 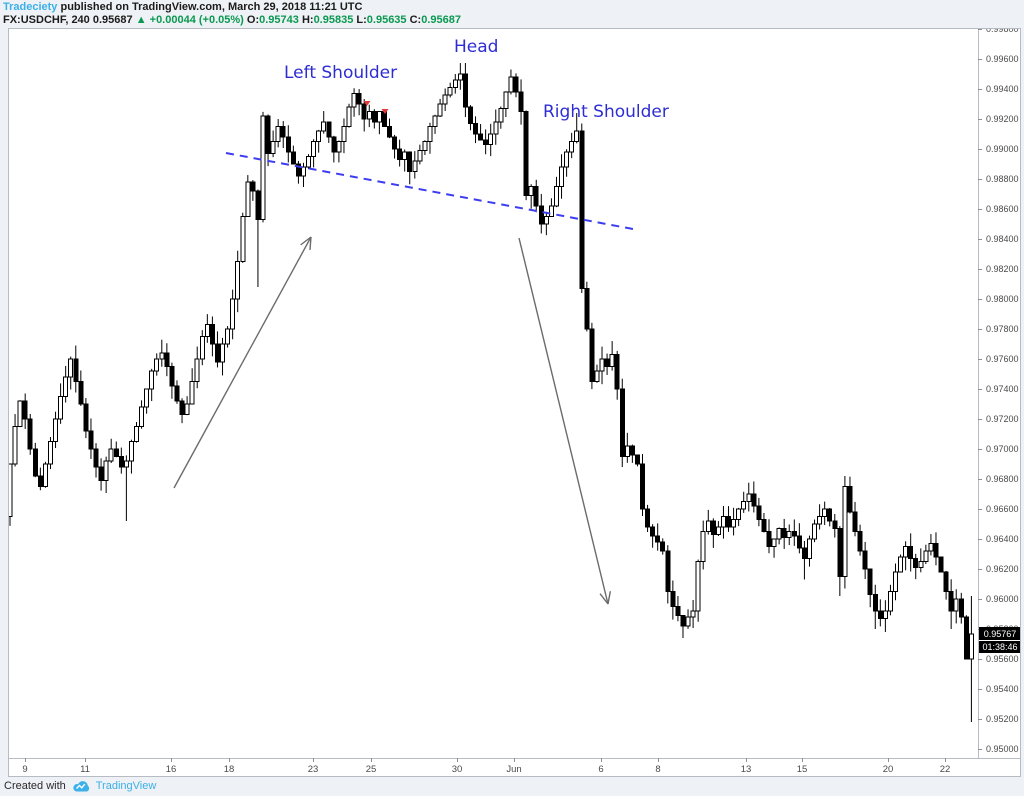 What do you see at coordinates (112, 20) in the screenshot?
I see `last-price: 0.95687` at bounding box center [112, 20].